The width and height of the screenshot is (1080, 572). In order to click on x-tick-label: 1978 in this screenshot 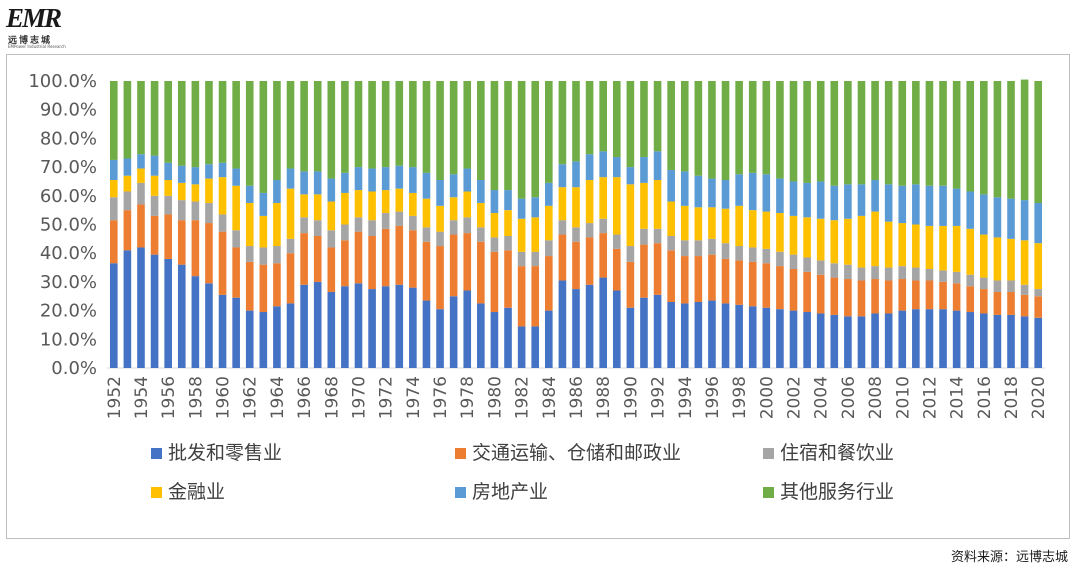, I will do `click(468, 397)`.